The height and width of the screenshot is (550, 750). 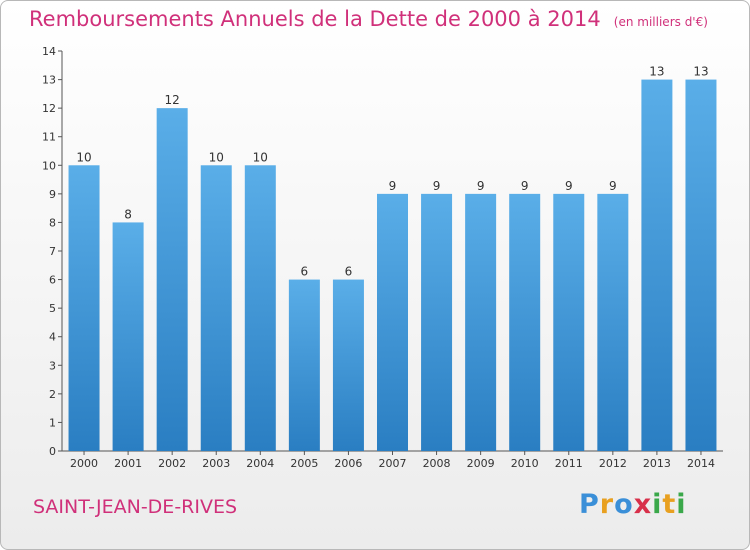 What do you see at coordinates (657, 463) in the screenshot?
I see `x-tick-label: 2013` at bounding box center [657, 463].